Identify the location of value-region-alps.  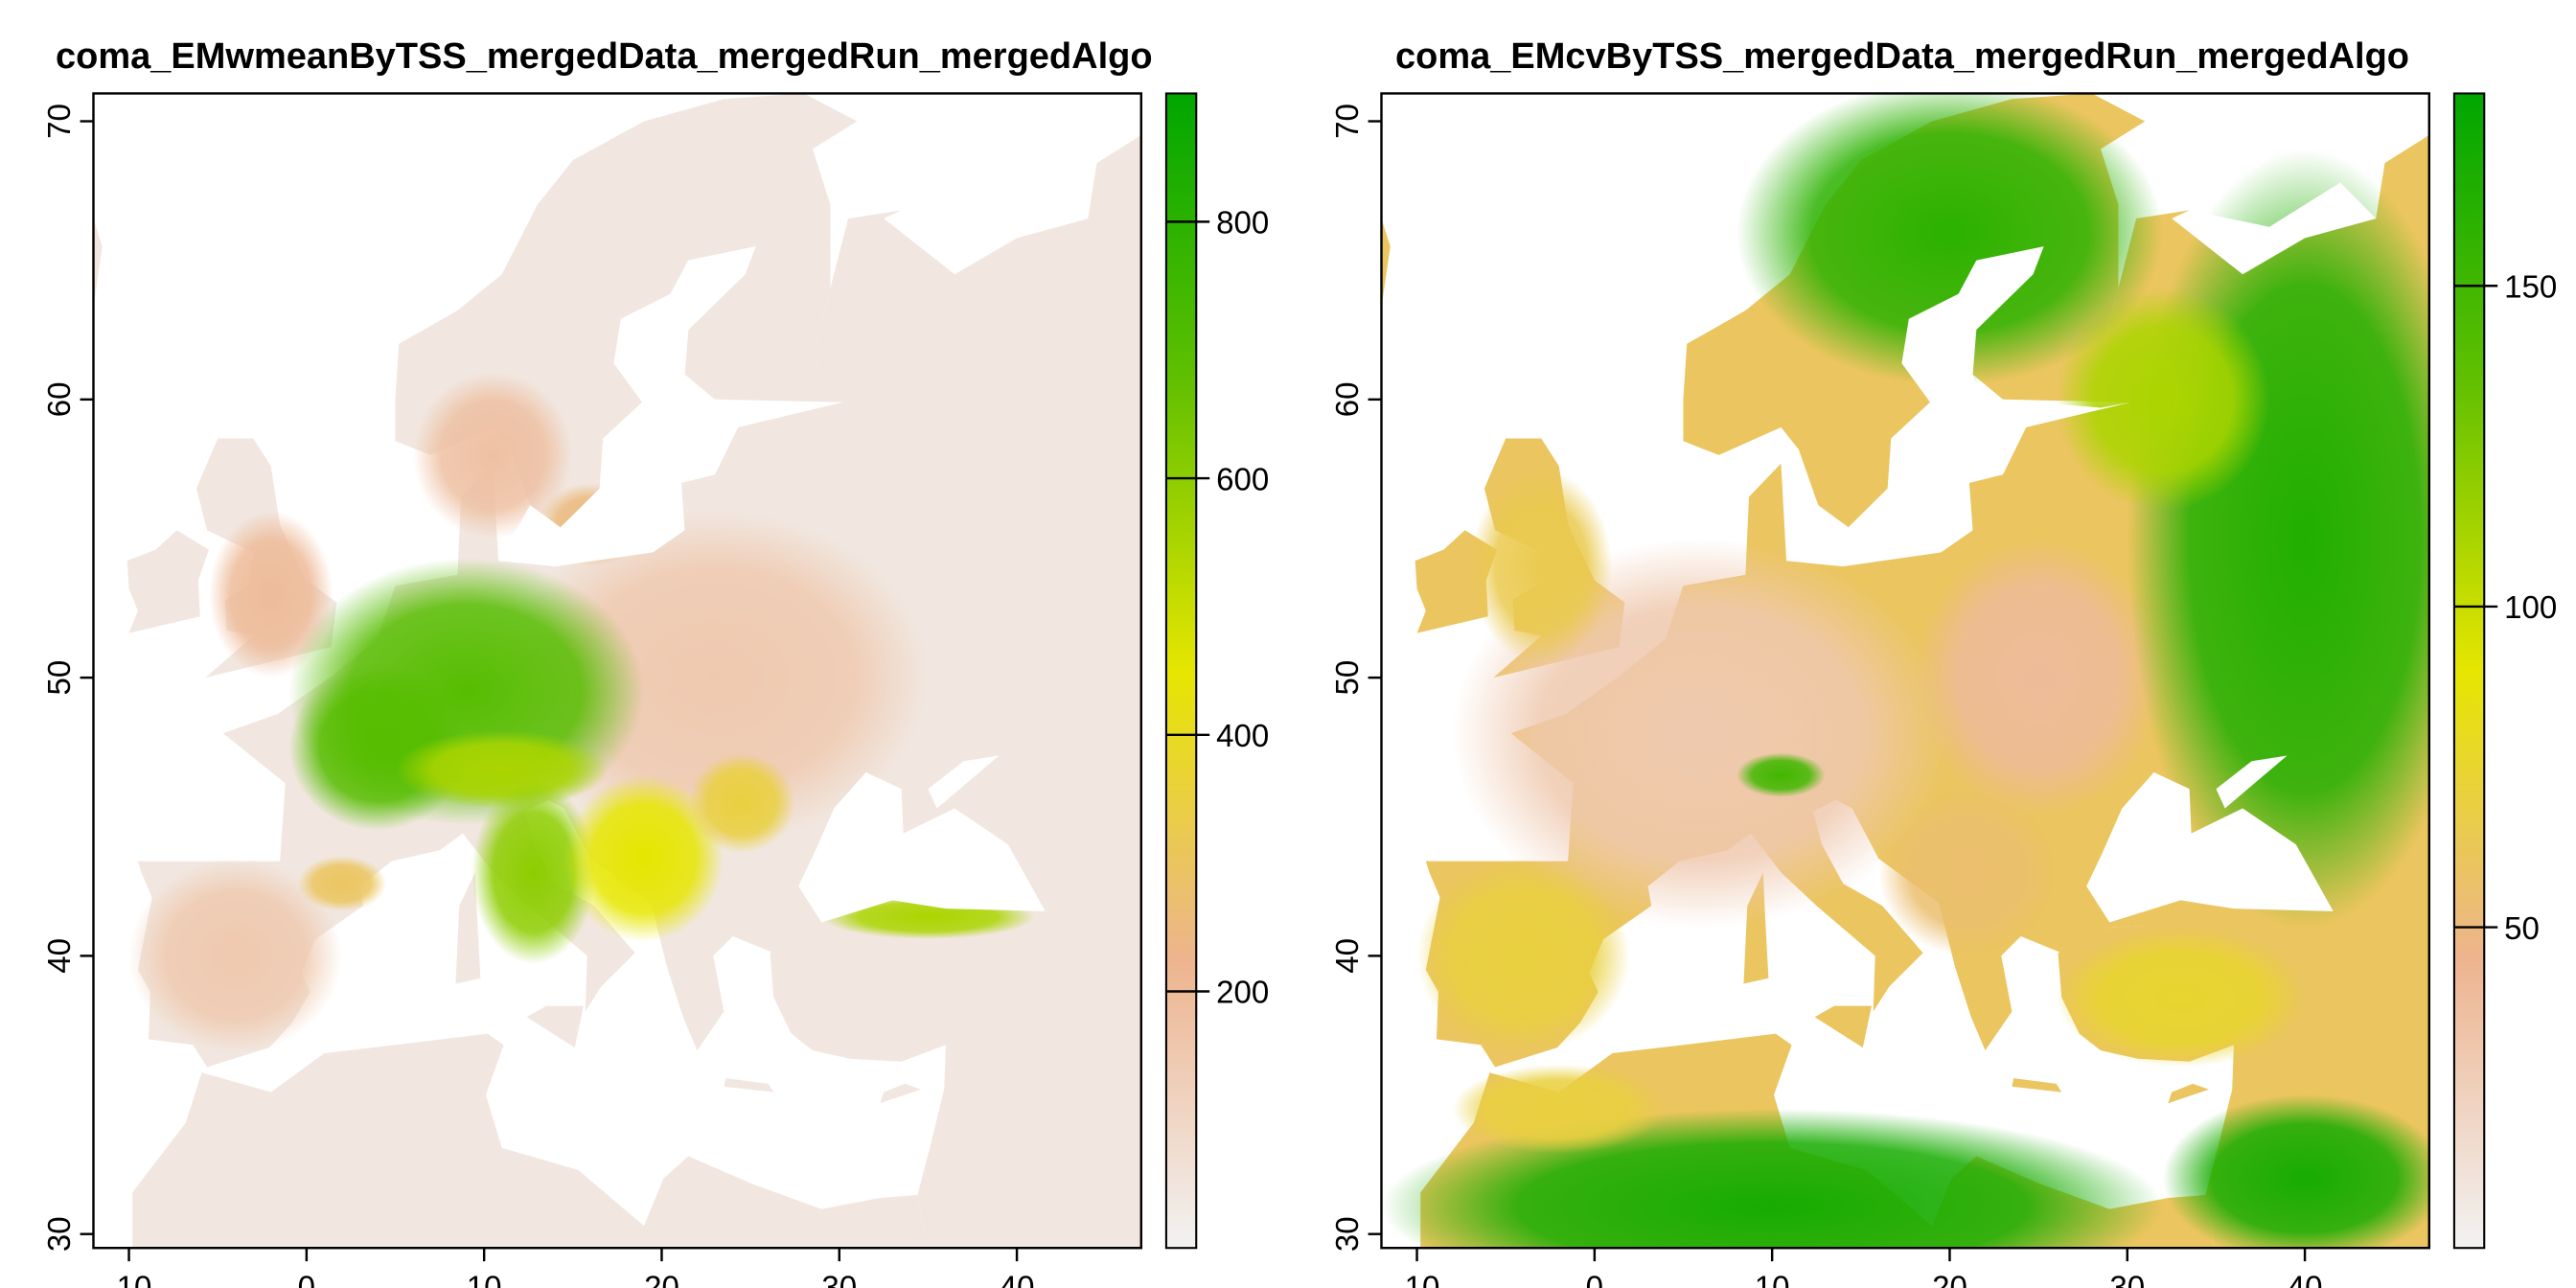
(1781, 774).